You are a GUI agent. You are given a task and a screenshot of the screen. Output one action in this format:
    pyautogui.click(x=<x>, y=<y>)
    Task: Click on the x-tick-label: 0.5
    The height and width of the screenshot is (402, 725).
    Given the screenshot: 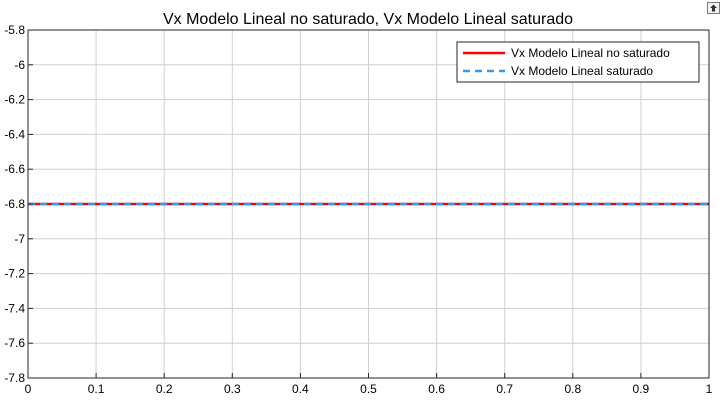 What is the action you would take?
    pyautogui.click(x=368, y=389)
    